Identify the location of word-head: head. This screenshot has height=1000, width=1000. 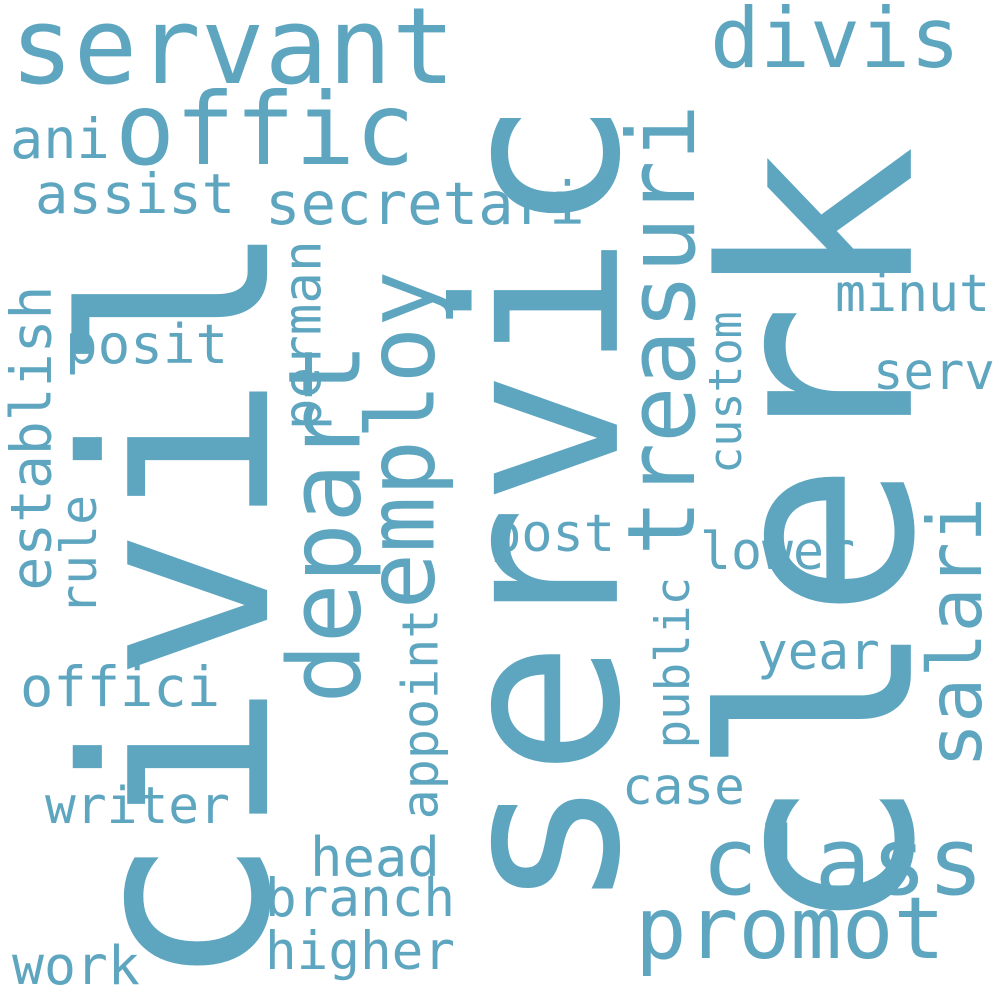
(375, 857).